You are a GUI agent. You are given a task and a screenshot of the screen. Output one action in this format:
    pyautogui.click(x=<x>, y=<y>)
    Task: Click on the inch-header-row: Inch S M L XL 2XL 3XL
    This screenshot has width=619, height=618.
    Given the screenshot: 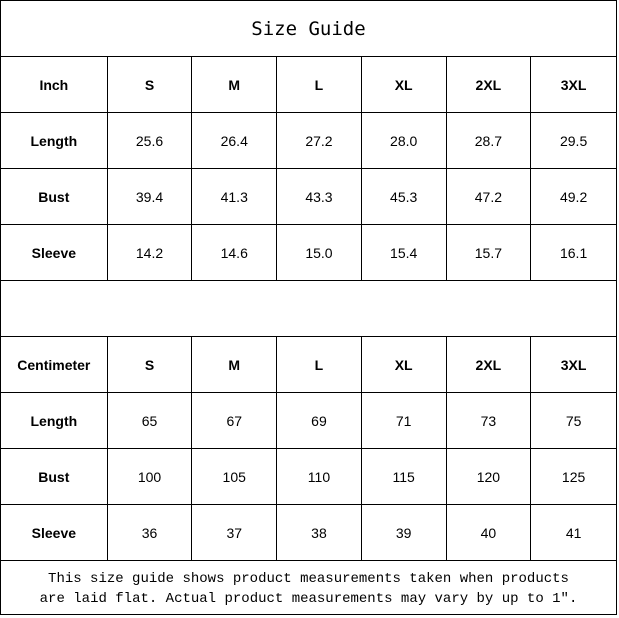 What is the action you would take?
    pyautogui.click(x=308, y=85)
    